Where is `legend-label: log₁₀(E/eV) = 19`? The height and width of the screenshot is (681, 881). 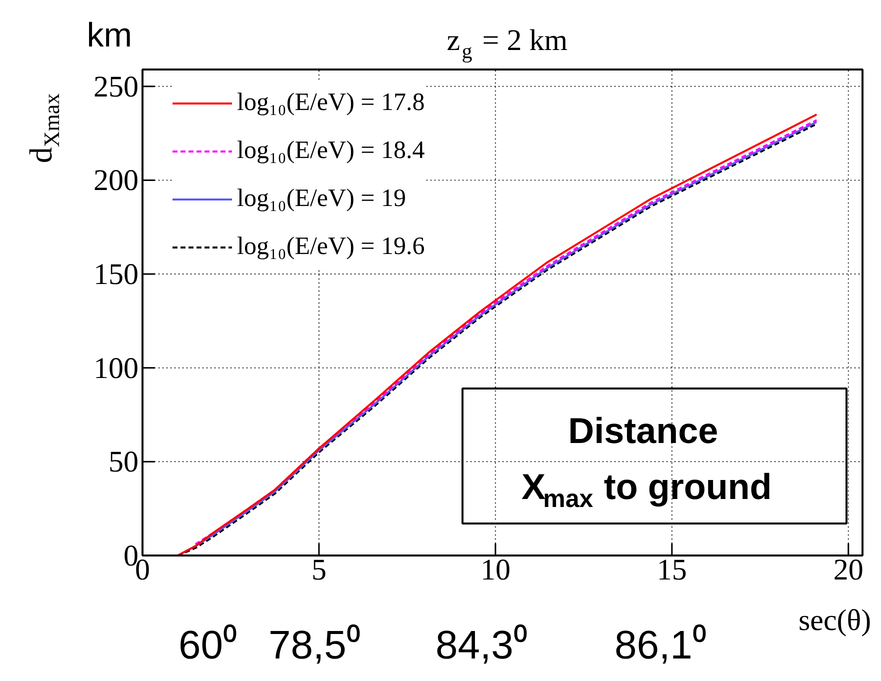 legend-label: log₁₀(E/eV) = 19 is located at coordinates (321, 199).